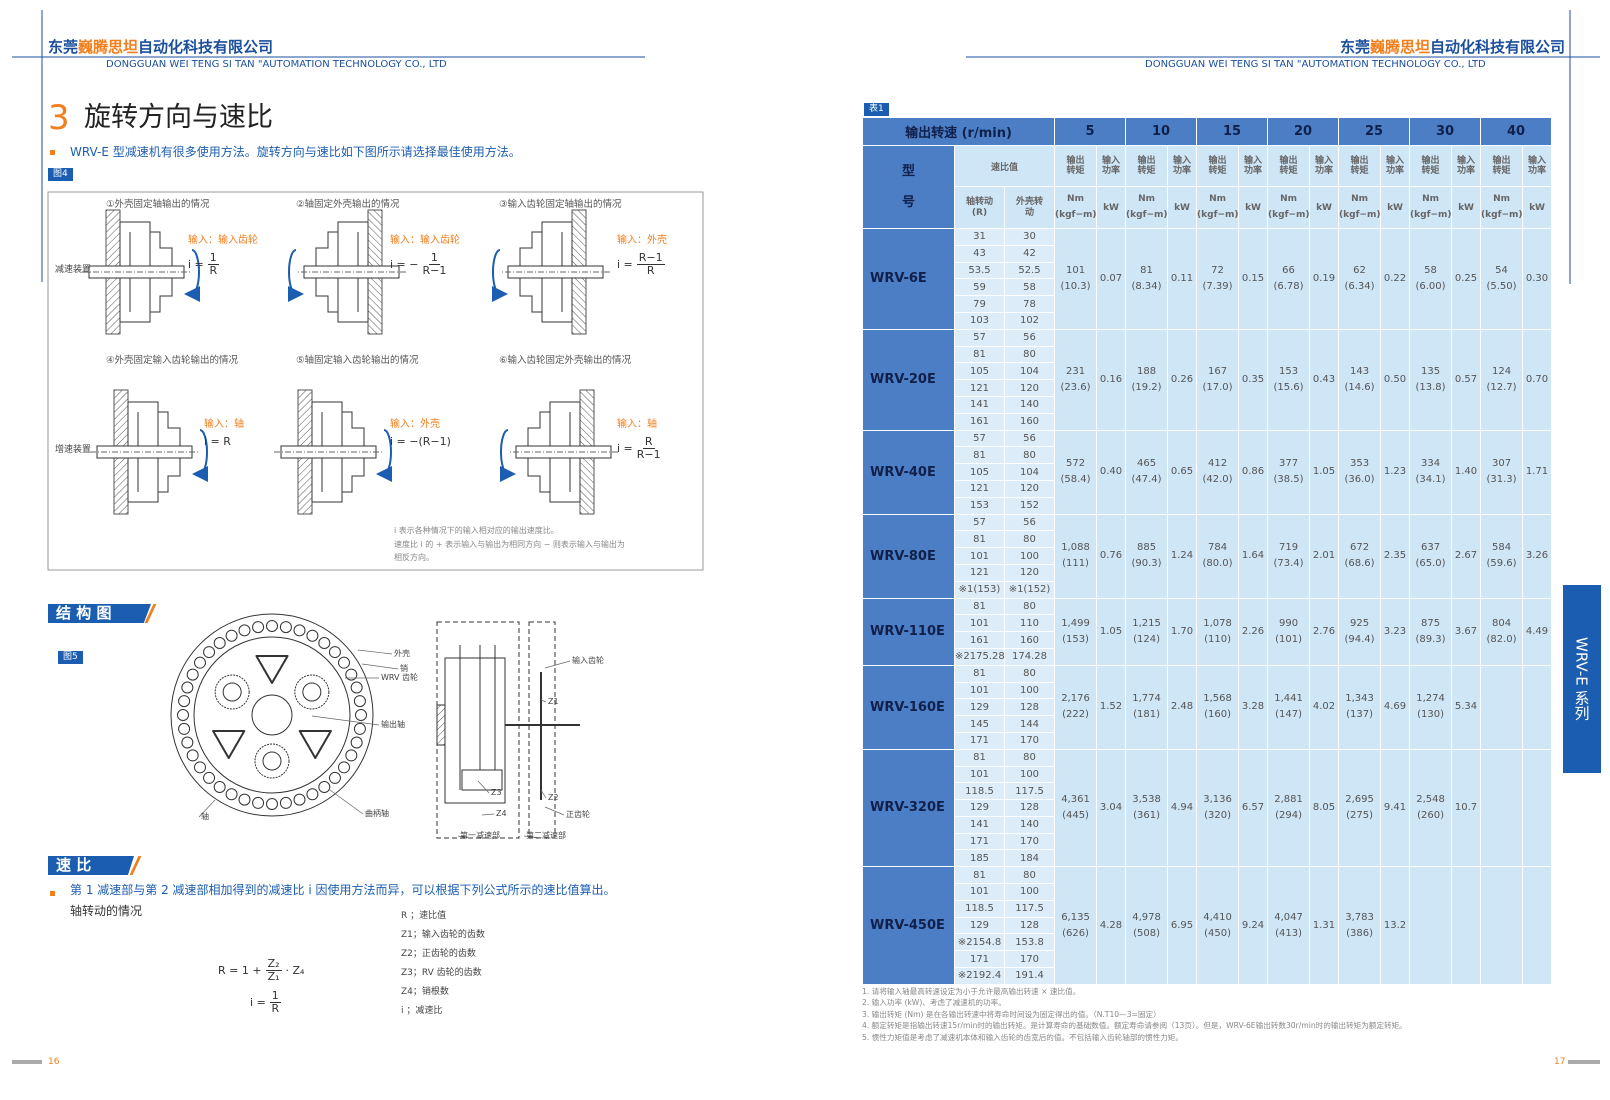 The height and width of the screenshot is (1100, 1610). I want to click on torque-cell: 307 (31.3), so click(1502, 472).